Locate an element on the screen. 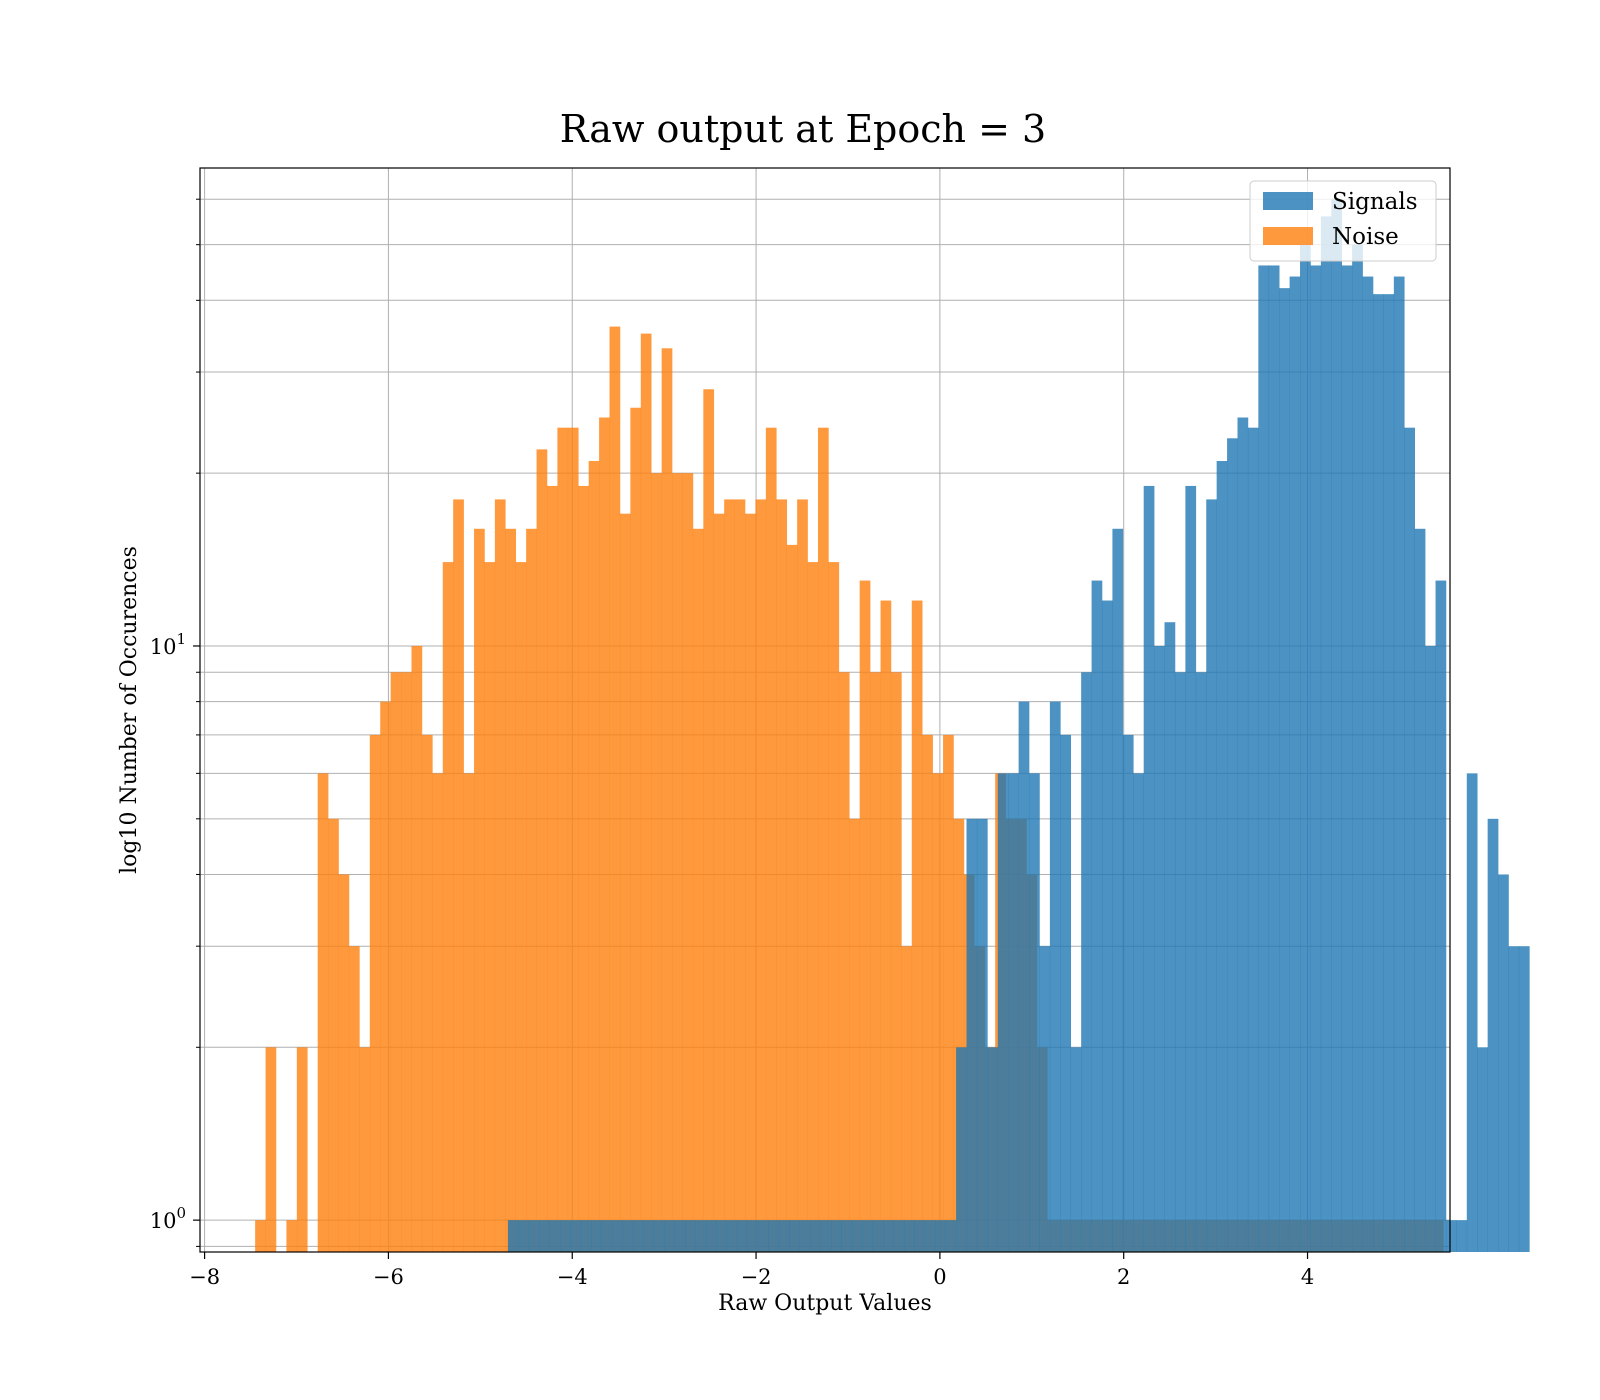  y-ticks: 100 101 is located at coordinates (175, 722).